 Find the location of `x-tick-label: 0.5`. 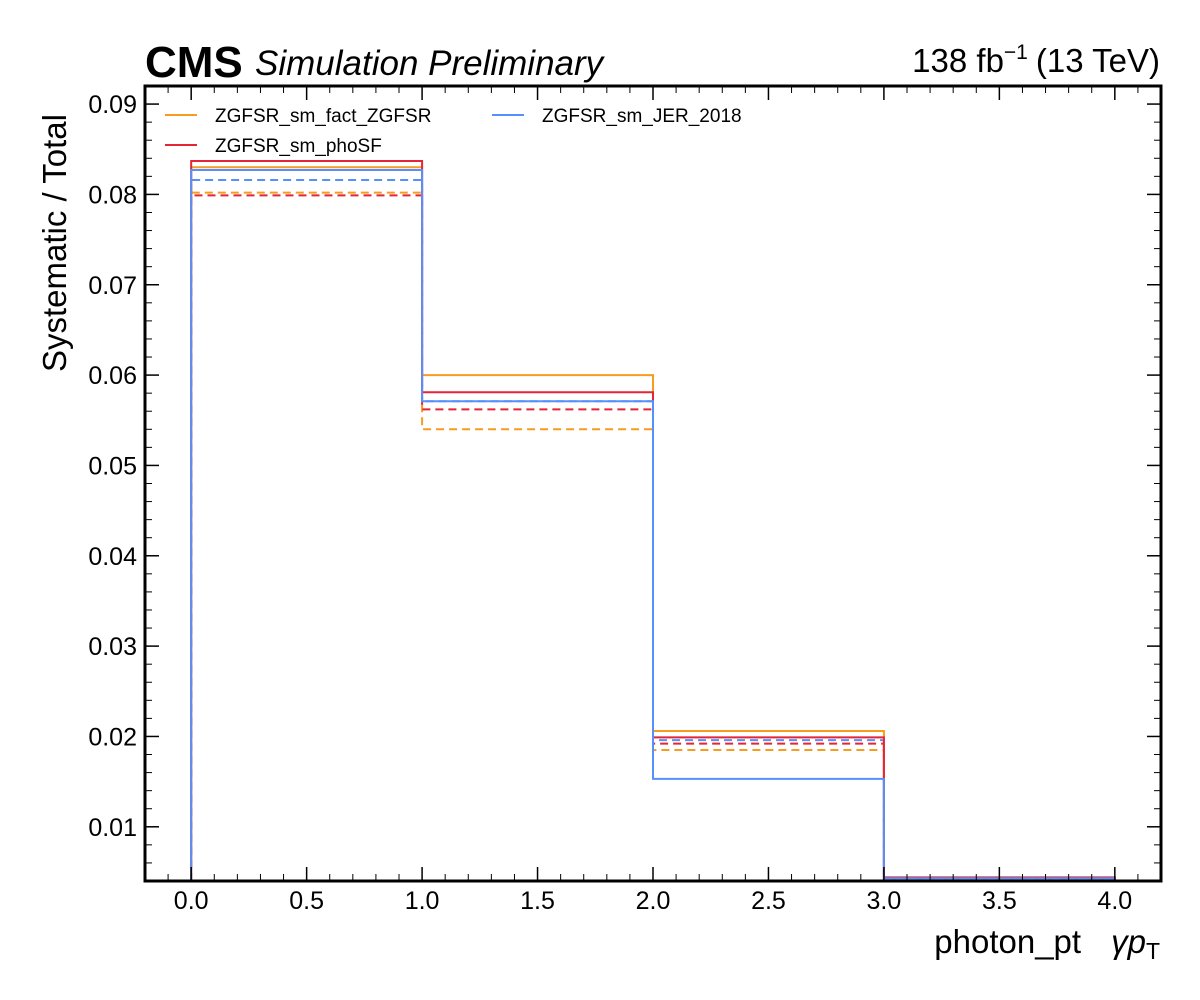

x-tick-label: 0.5 is located at coordinates (306, 901).